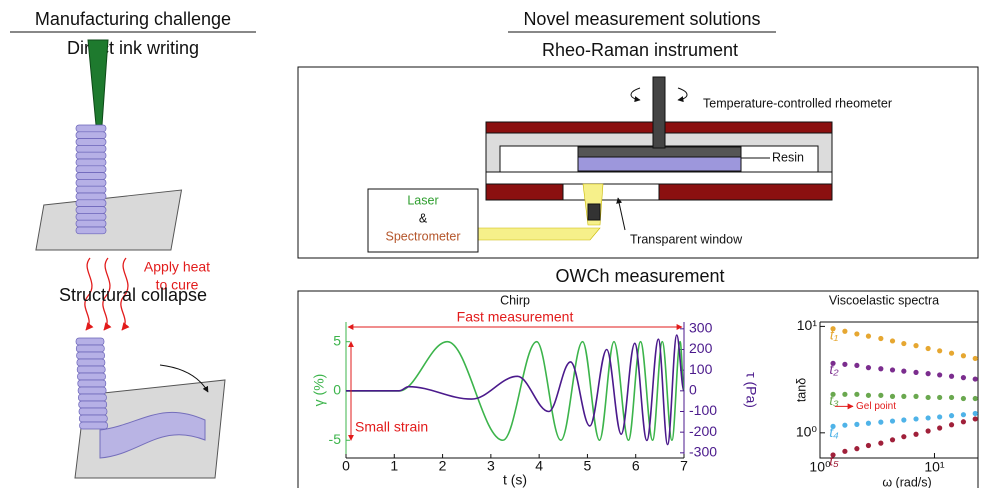  What do you see at coordinates (898, 390) in the screenshot?
I see `axis` at bounding box center [898, 390].